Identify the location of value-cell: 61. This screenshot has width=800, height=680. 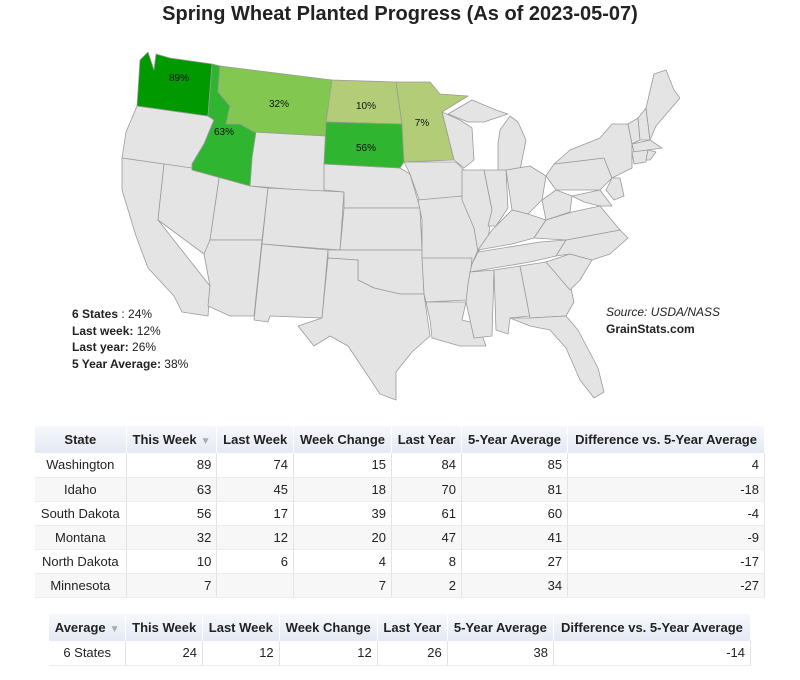
(426, 513).